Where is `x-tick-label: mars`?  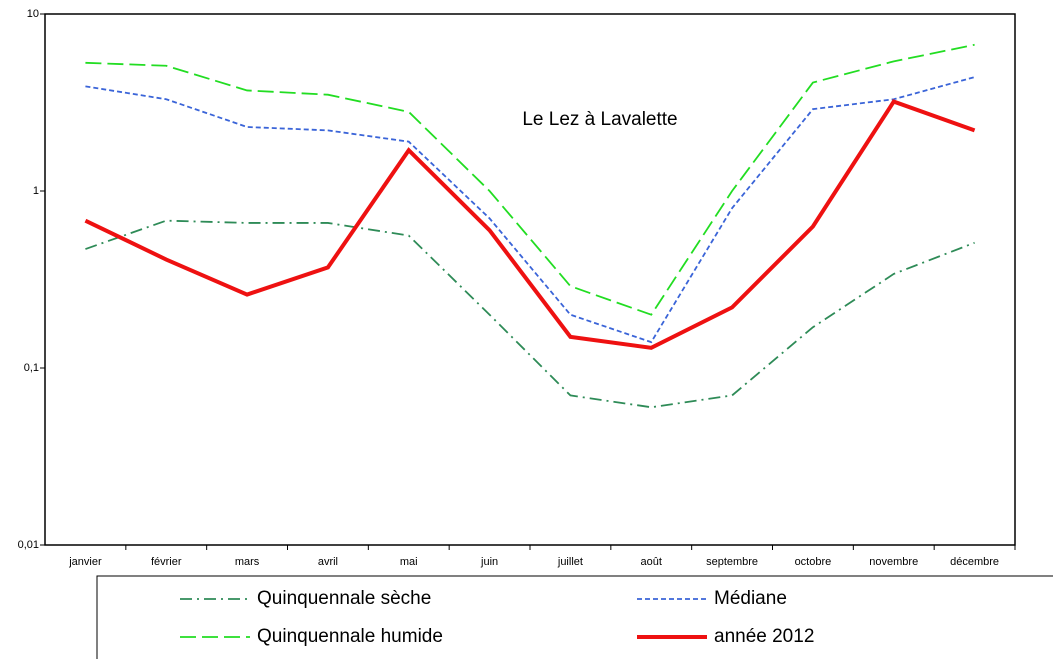 x-tick-label: mars is located at coordinates (247, 562).